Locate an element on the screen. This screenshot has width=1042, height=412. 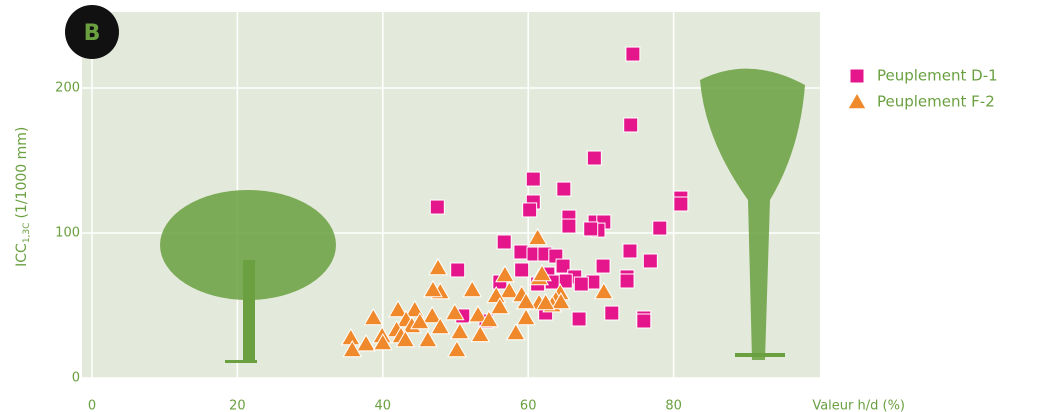
x-tick-label: 20 is located at coordinates (237, 405).